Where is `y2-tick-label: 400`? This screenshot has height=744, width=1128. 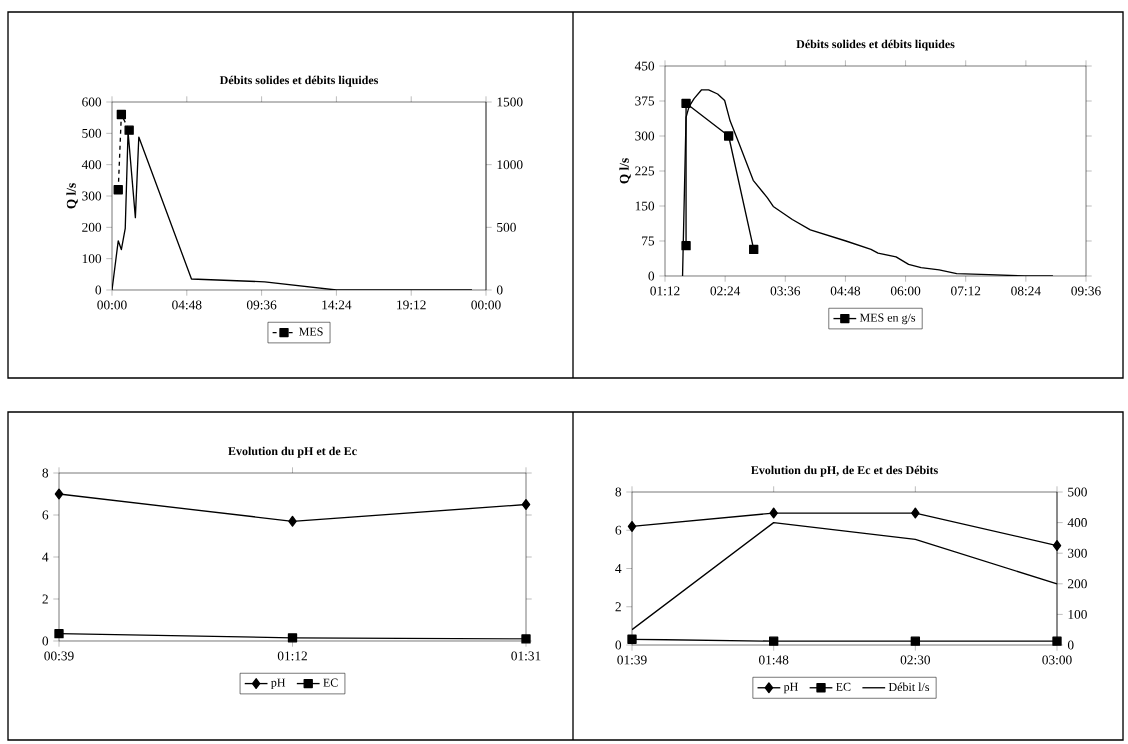
y2-tick-label: 400 is located at coordinates (1077, 523).